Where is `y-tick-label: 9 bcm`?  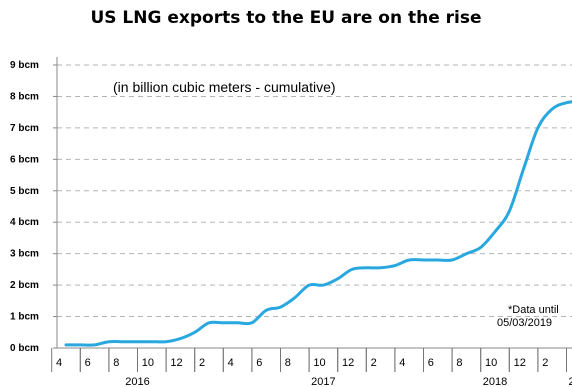
y-tick-label: 9 bcm is located at coordinates (24, 65).